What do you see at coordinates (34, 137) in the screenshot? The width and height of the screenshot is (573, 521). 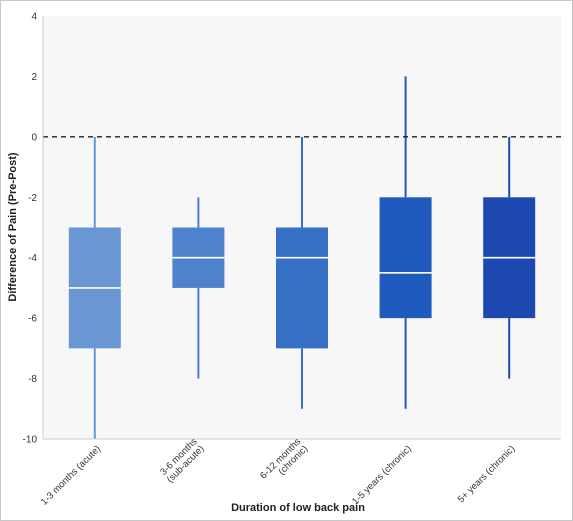 I see `y-tick-label: 0` at bounding box center [34, 137].